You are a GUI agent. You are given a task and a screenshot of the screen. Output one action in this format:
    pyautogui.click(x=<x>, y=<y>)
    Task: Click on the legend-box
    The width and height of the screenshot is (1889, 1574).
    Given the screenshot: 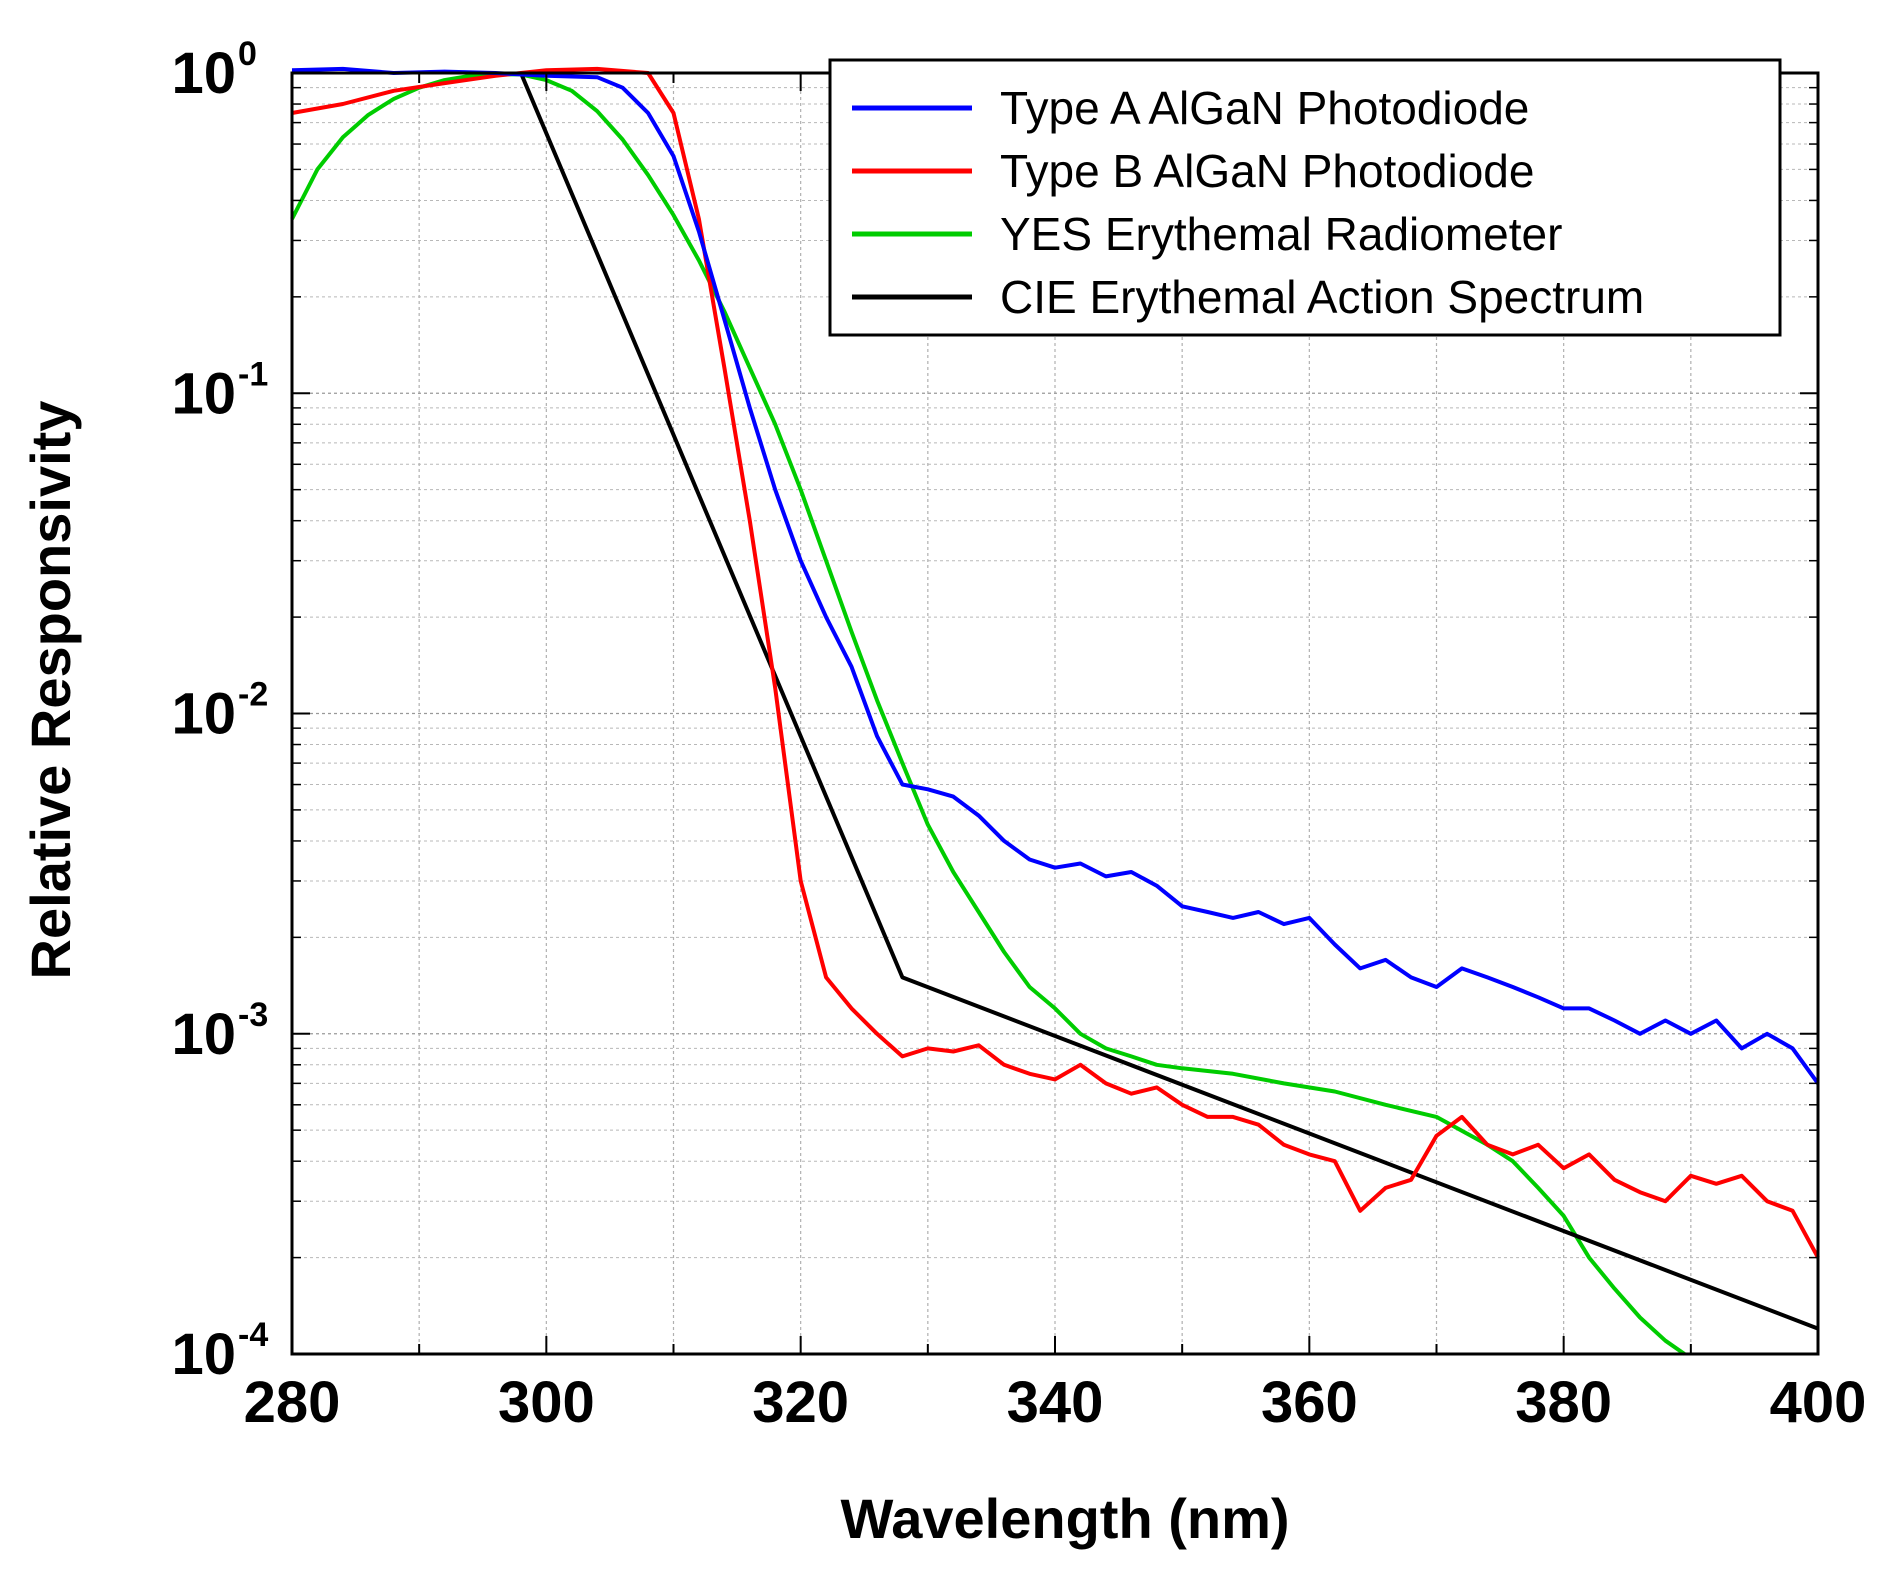 What is the action you would take?
    pyautogui.click(x=1305, y=197)
    